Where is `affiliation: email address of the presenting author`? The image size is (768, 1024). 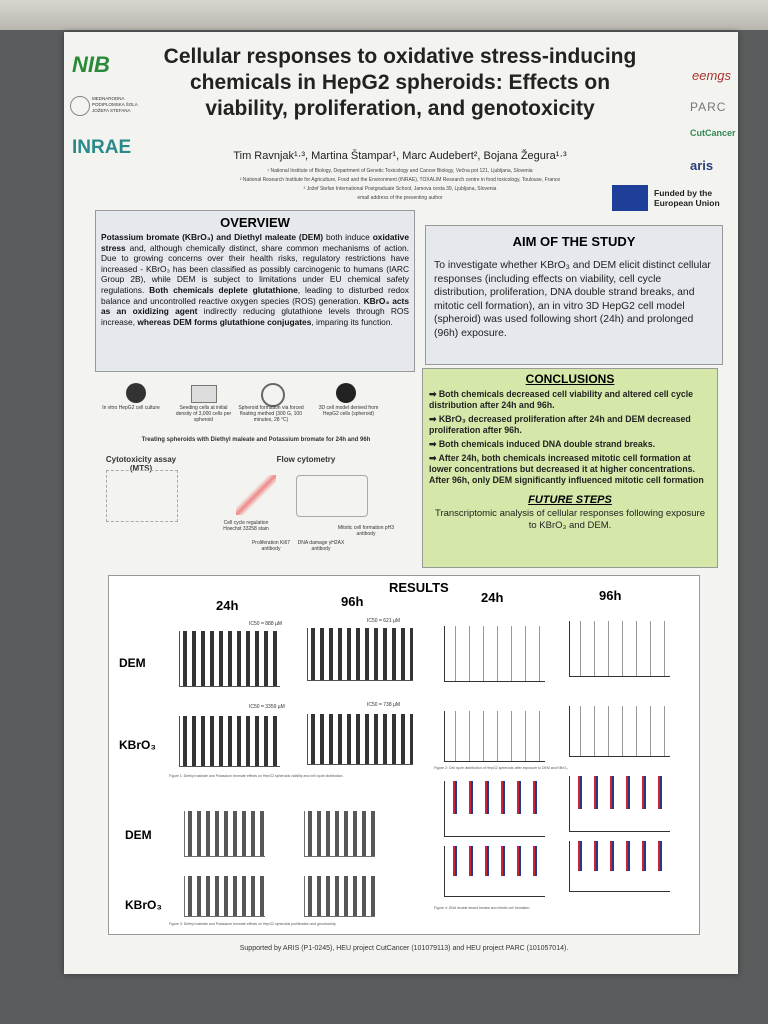
affiliation: email address of the presenting author is located at coordinates (400, 198).